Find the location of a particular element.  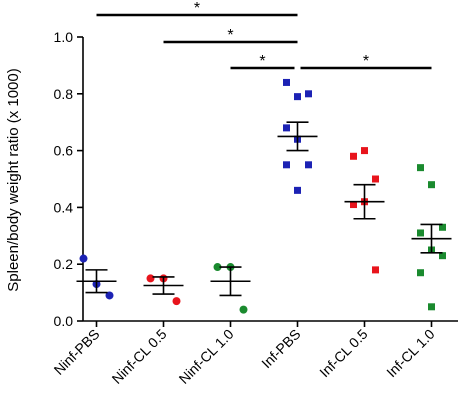

y-tick-label: 0.8 is located at coordinates (64, 94).